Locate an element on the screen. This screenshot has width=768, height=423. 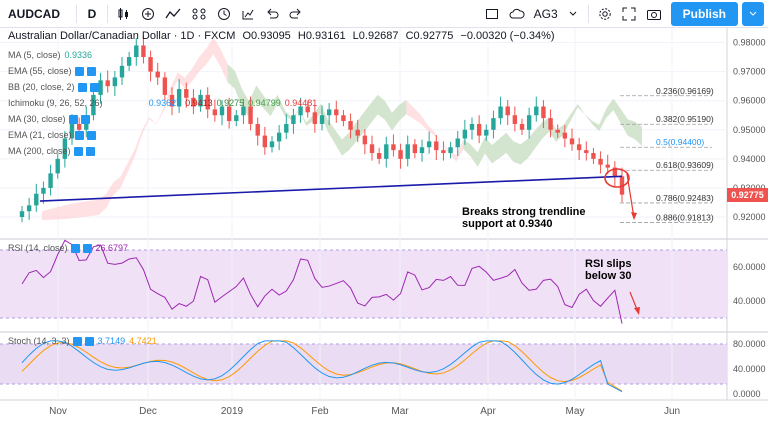
compare-icon is located at coordinates (148, 14).